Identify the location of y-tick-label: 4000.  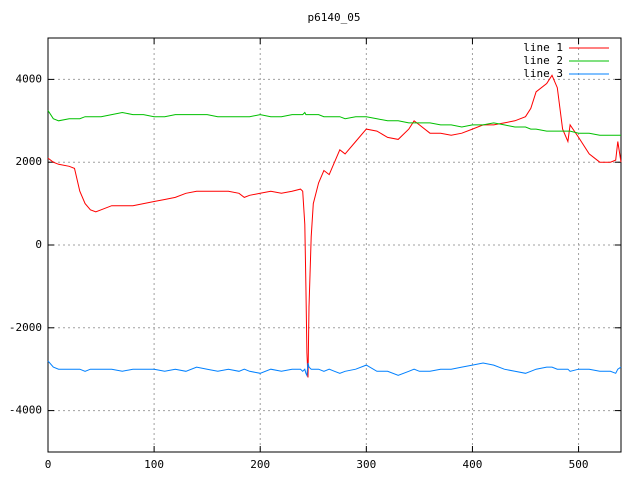
(29, 78).